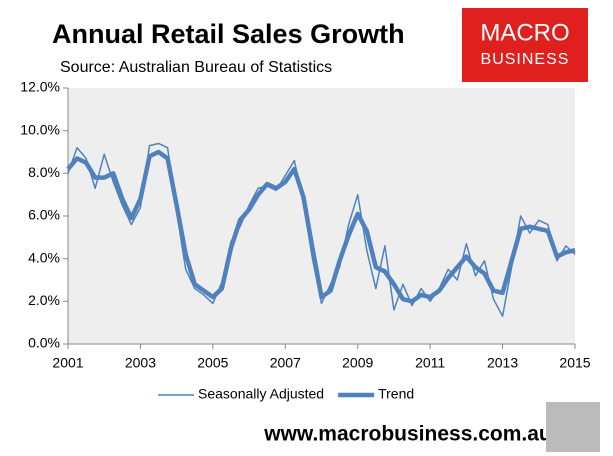 This screenshot has height=456, width=613. What do you see at coordinates (212, 363) in the screenshot?
I see `x-tick-label: 2005` at bounding box center [212, 363].